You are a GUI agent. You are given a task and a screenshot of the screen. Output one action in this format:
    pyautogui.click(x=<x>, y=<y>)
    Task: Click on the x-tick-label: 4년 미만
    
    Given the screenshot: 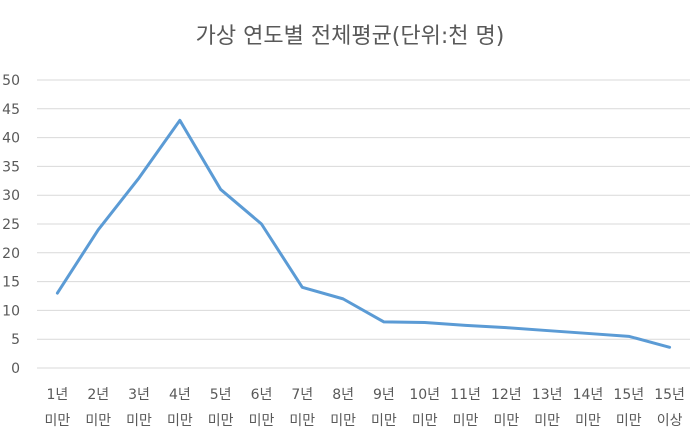 What is the action you would take?
    pyautogui.click(x=180, y=408)
    